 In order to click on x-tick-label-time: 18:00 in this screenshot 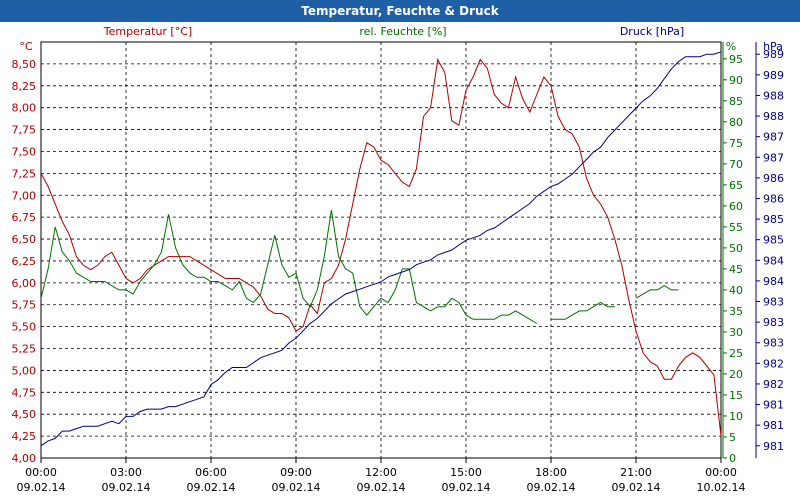, I will do `click(551, 472)`.